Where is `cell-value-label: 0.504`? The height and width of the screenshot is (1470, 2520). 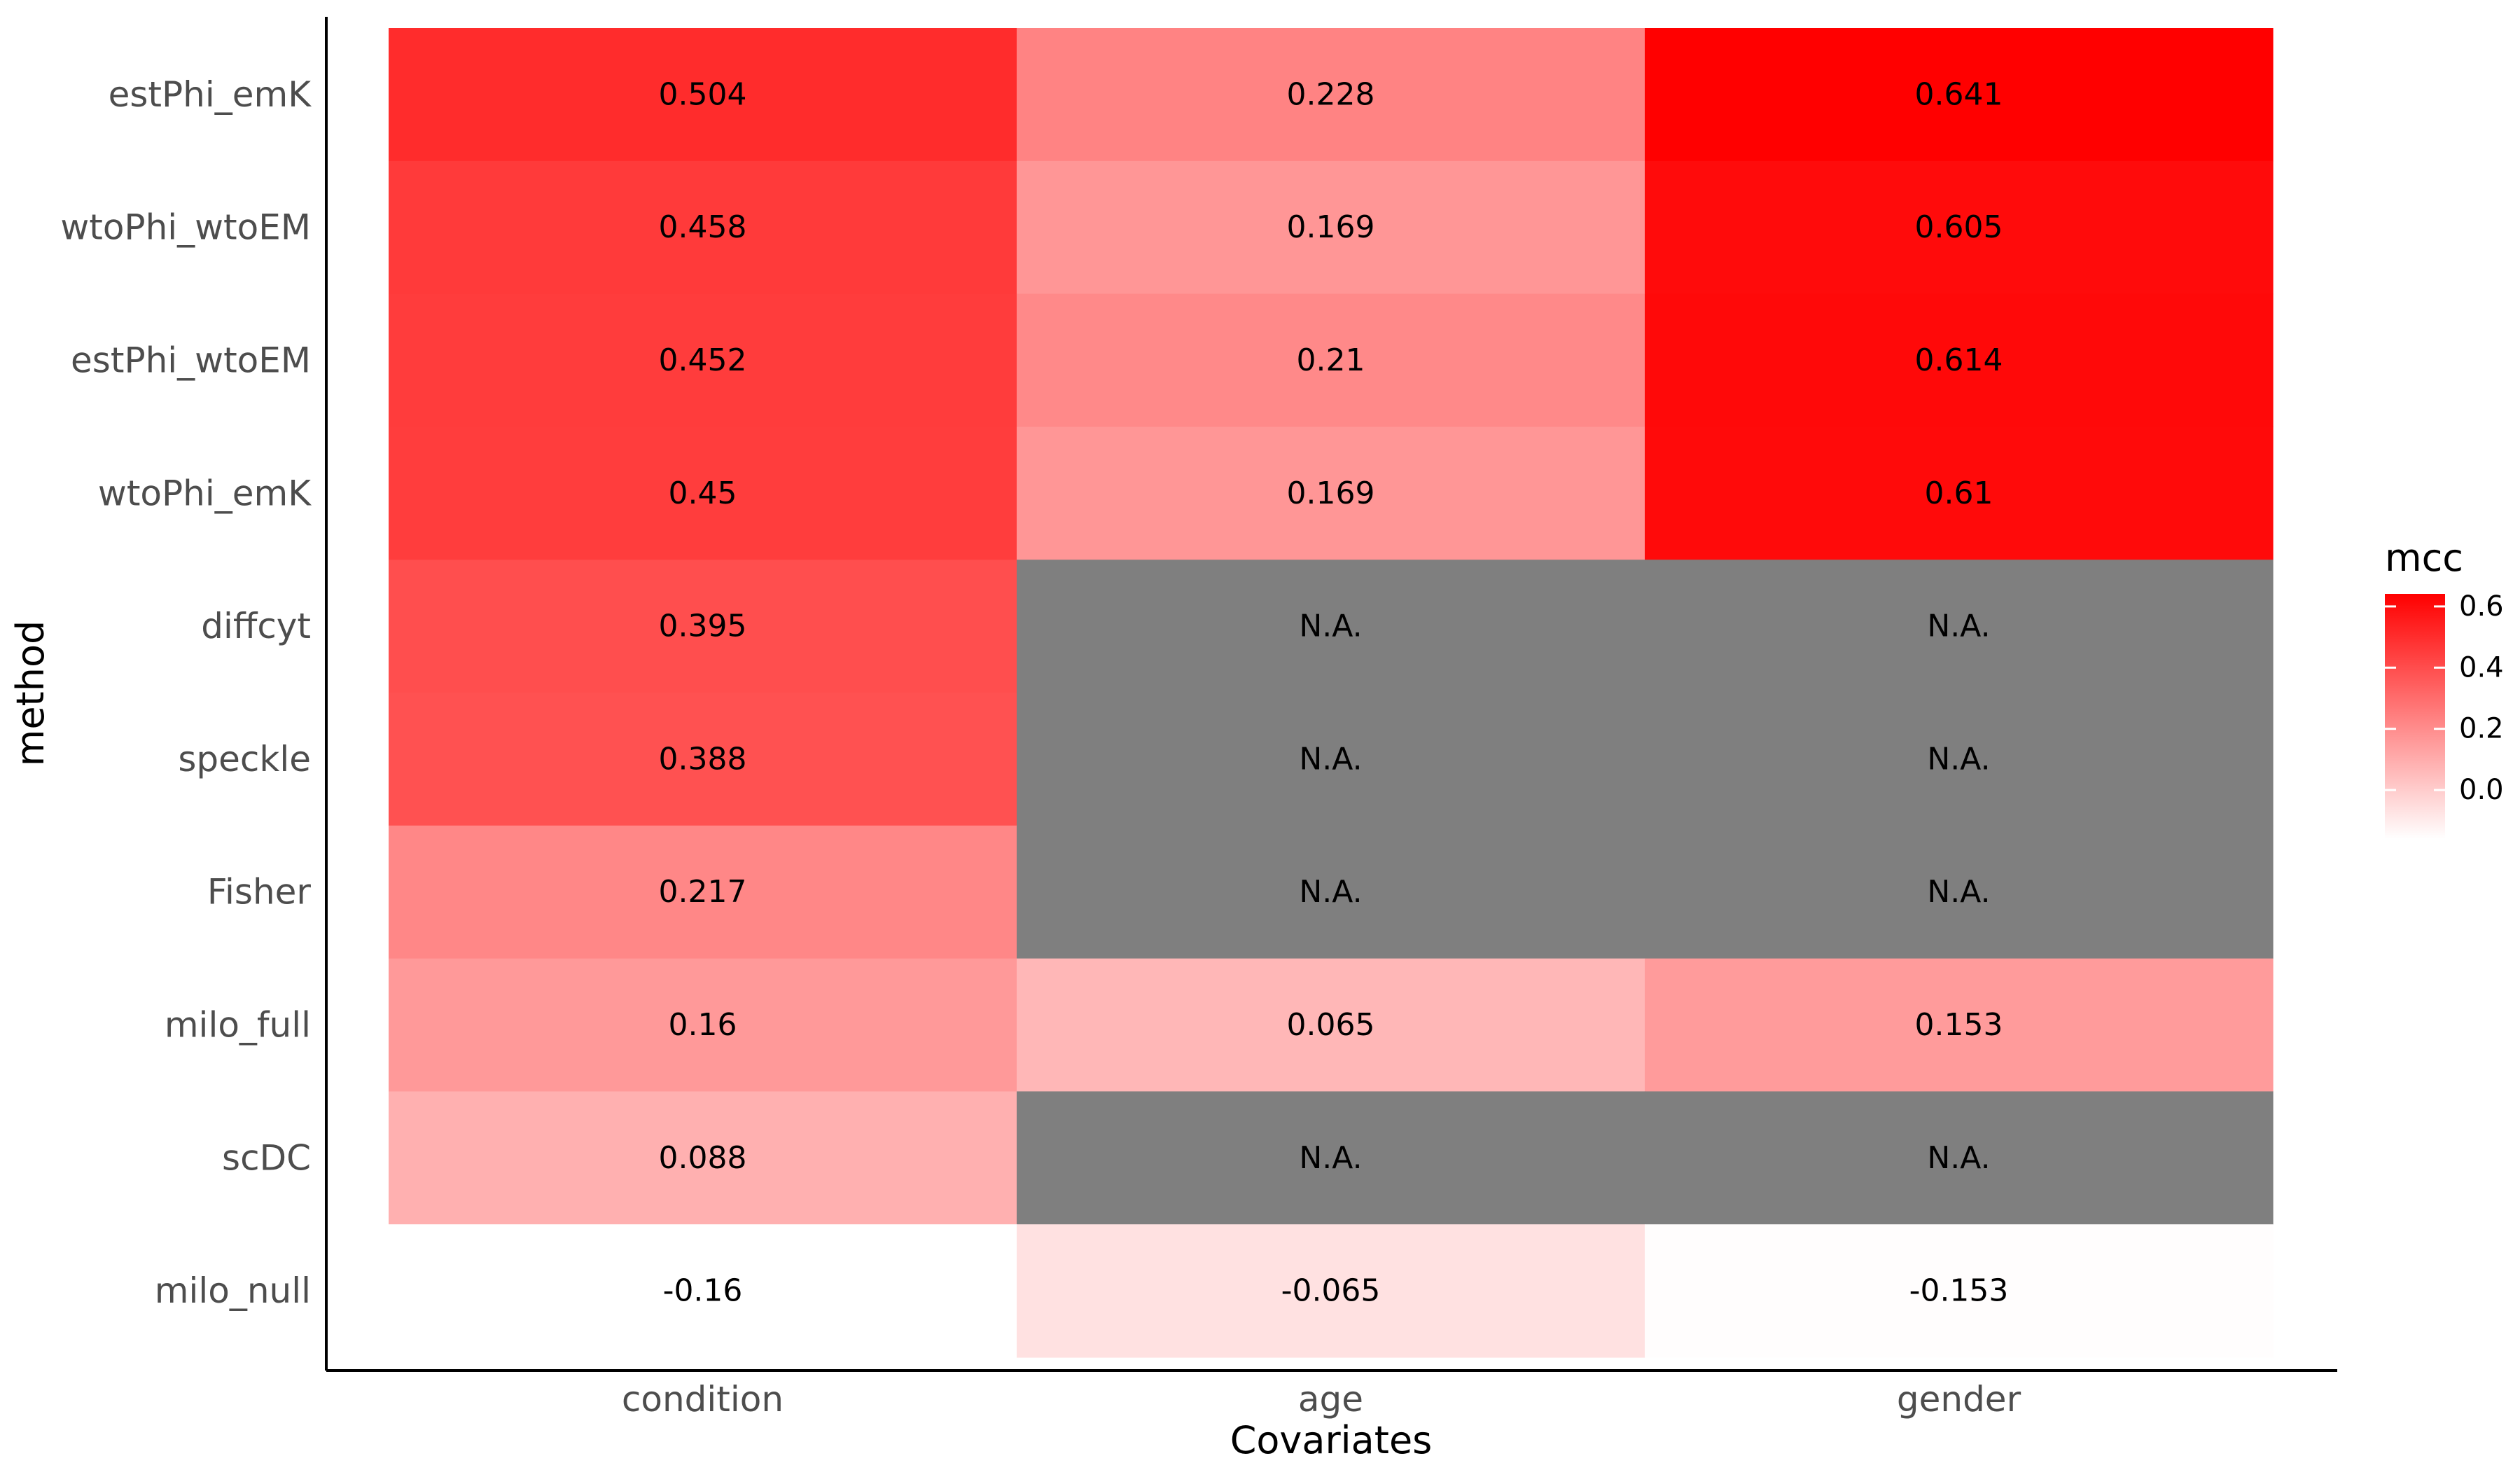 cell-value-label: 0.504 is located at coordinates (703, 94).